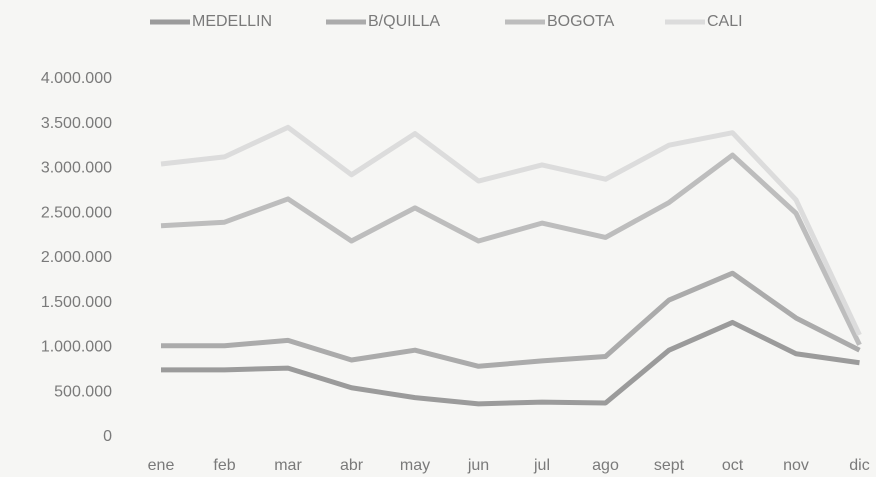 The width and height of the screenshot is (876, 477). What do you see at coordinates (605, 465) in the screenshot?
I see `x-tick-label: ago` at bounding box center [605, 465].